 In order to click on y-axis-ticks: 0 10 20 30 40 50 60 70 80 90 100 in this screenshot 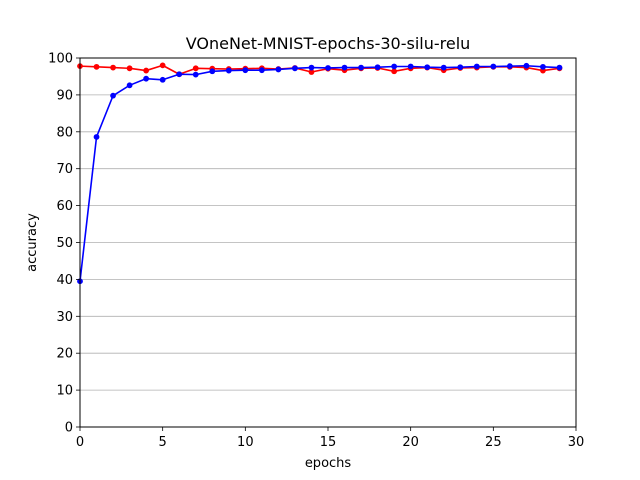, I will do `click(64, 244)`.